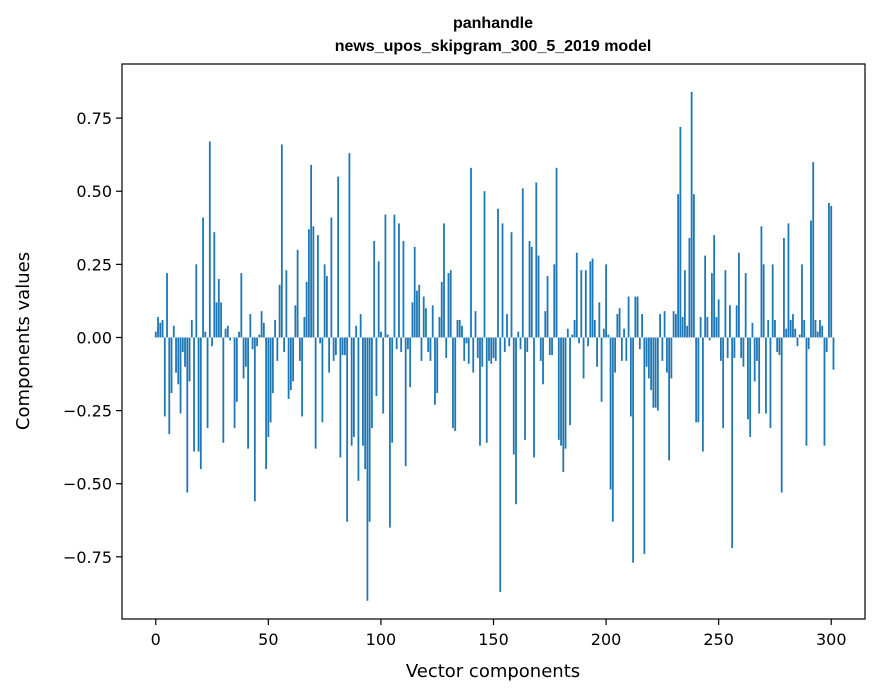 The height and width of the screenshot is (696, 880). I want to click on x-tick-label: 0, so click(156, 639).